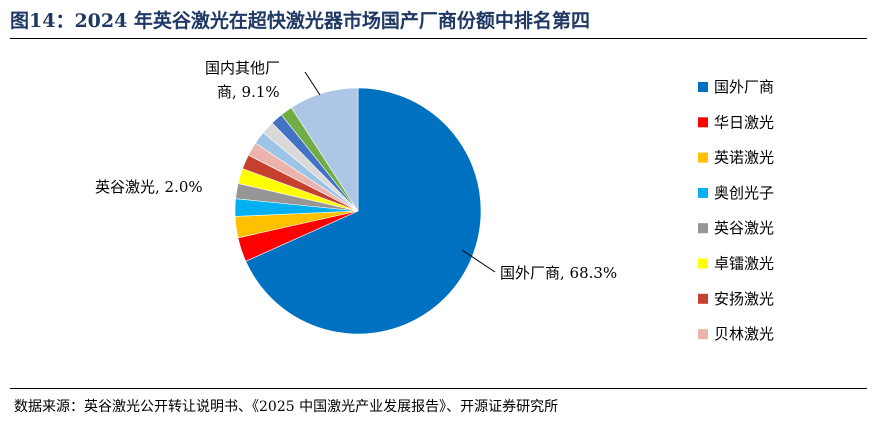 The width and height of the screenshot is (879, 423). What do you see at coordinates (248, 92) in the screenshot?
I see `data-label-other-line2: 商, 9.1%` at bounding box center [248, 92].